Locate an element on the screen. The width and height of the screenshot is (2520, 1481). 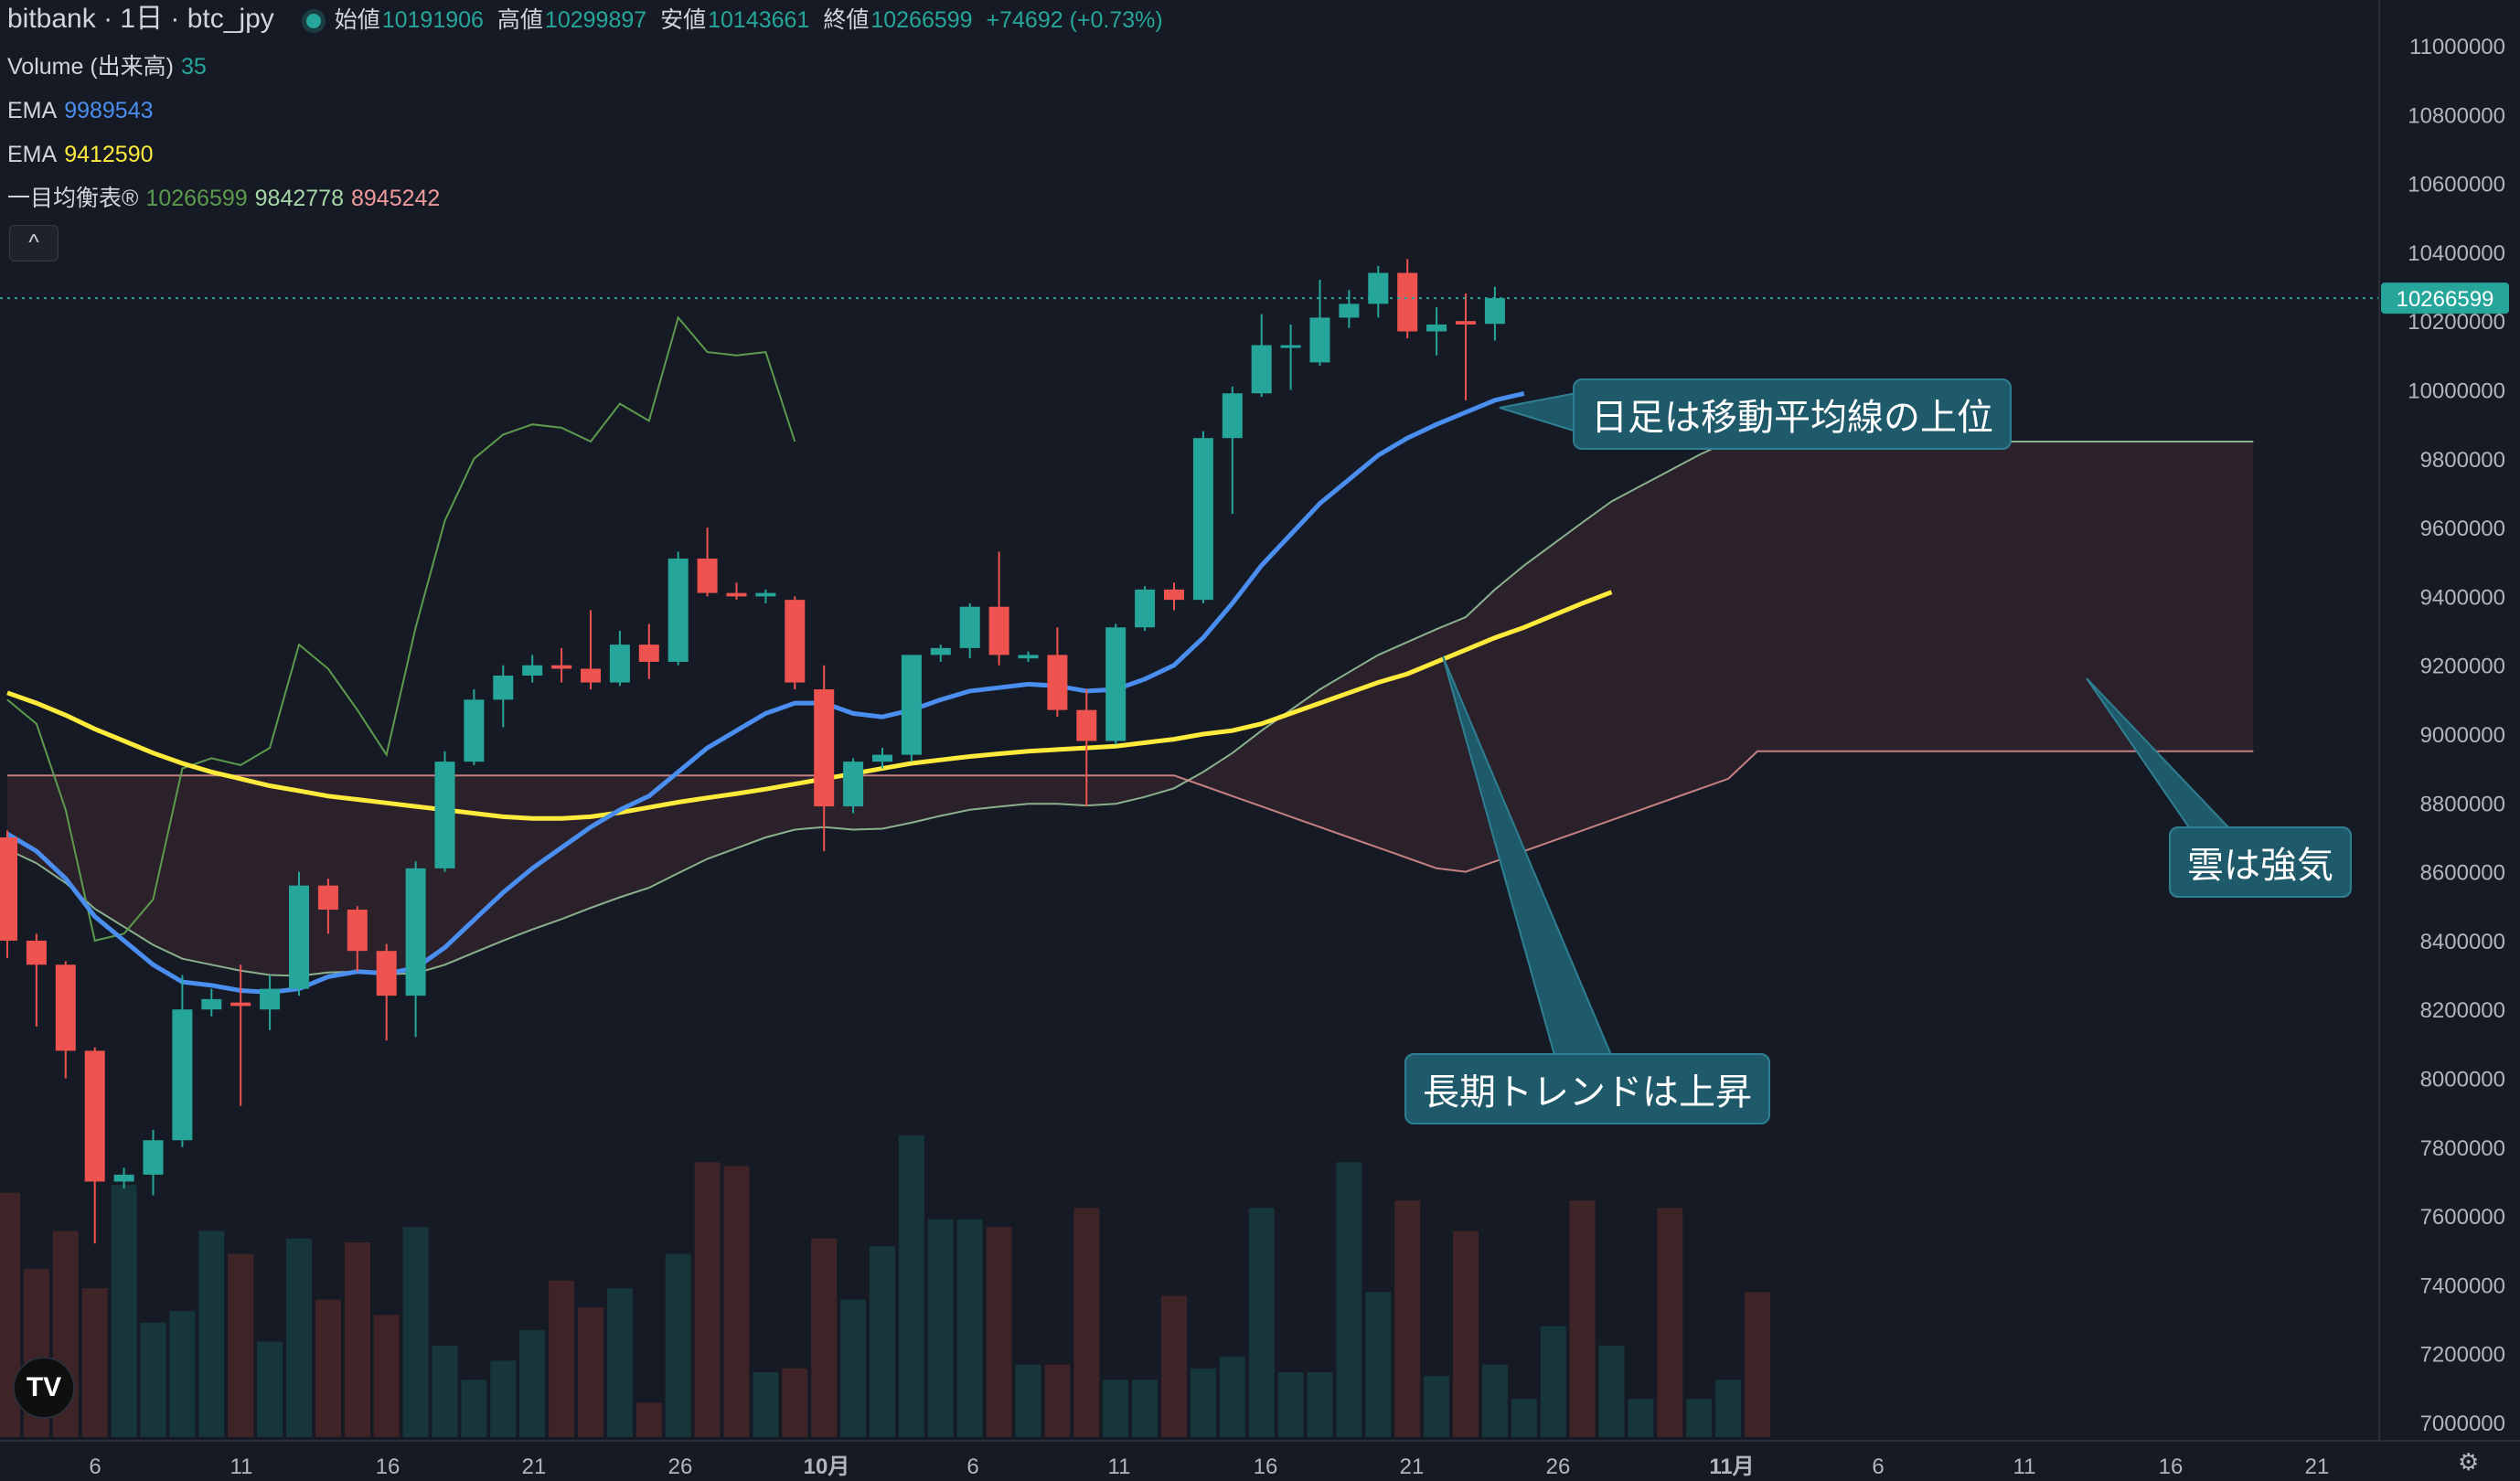
close-label: 終値 is located at coordinates (846, 20).